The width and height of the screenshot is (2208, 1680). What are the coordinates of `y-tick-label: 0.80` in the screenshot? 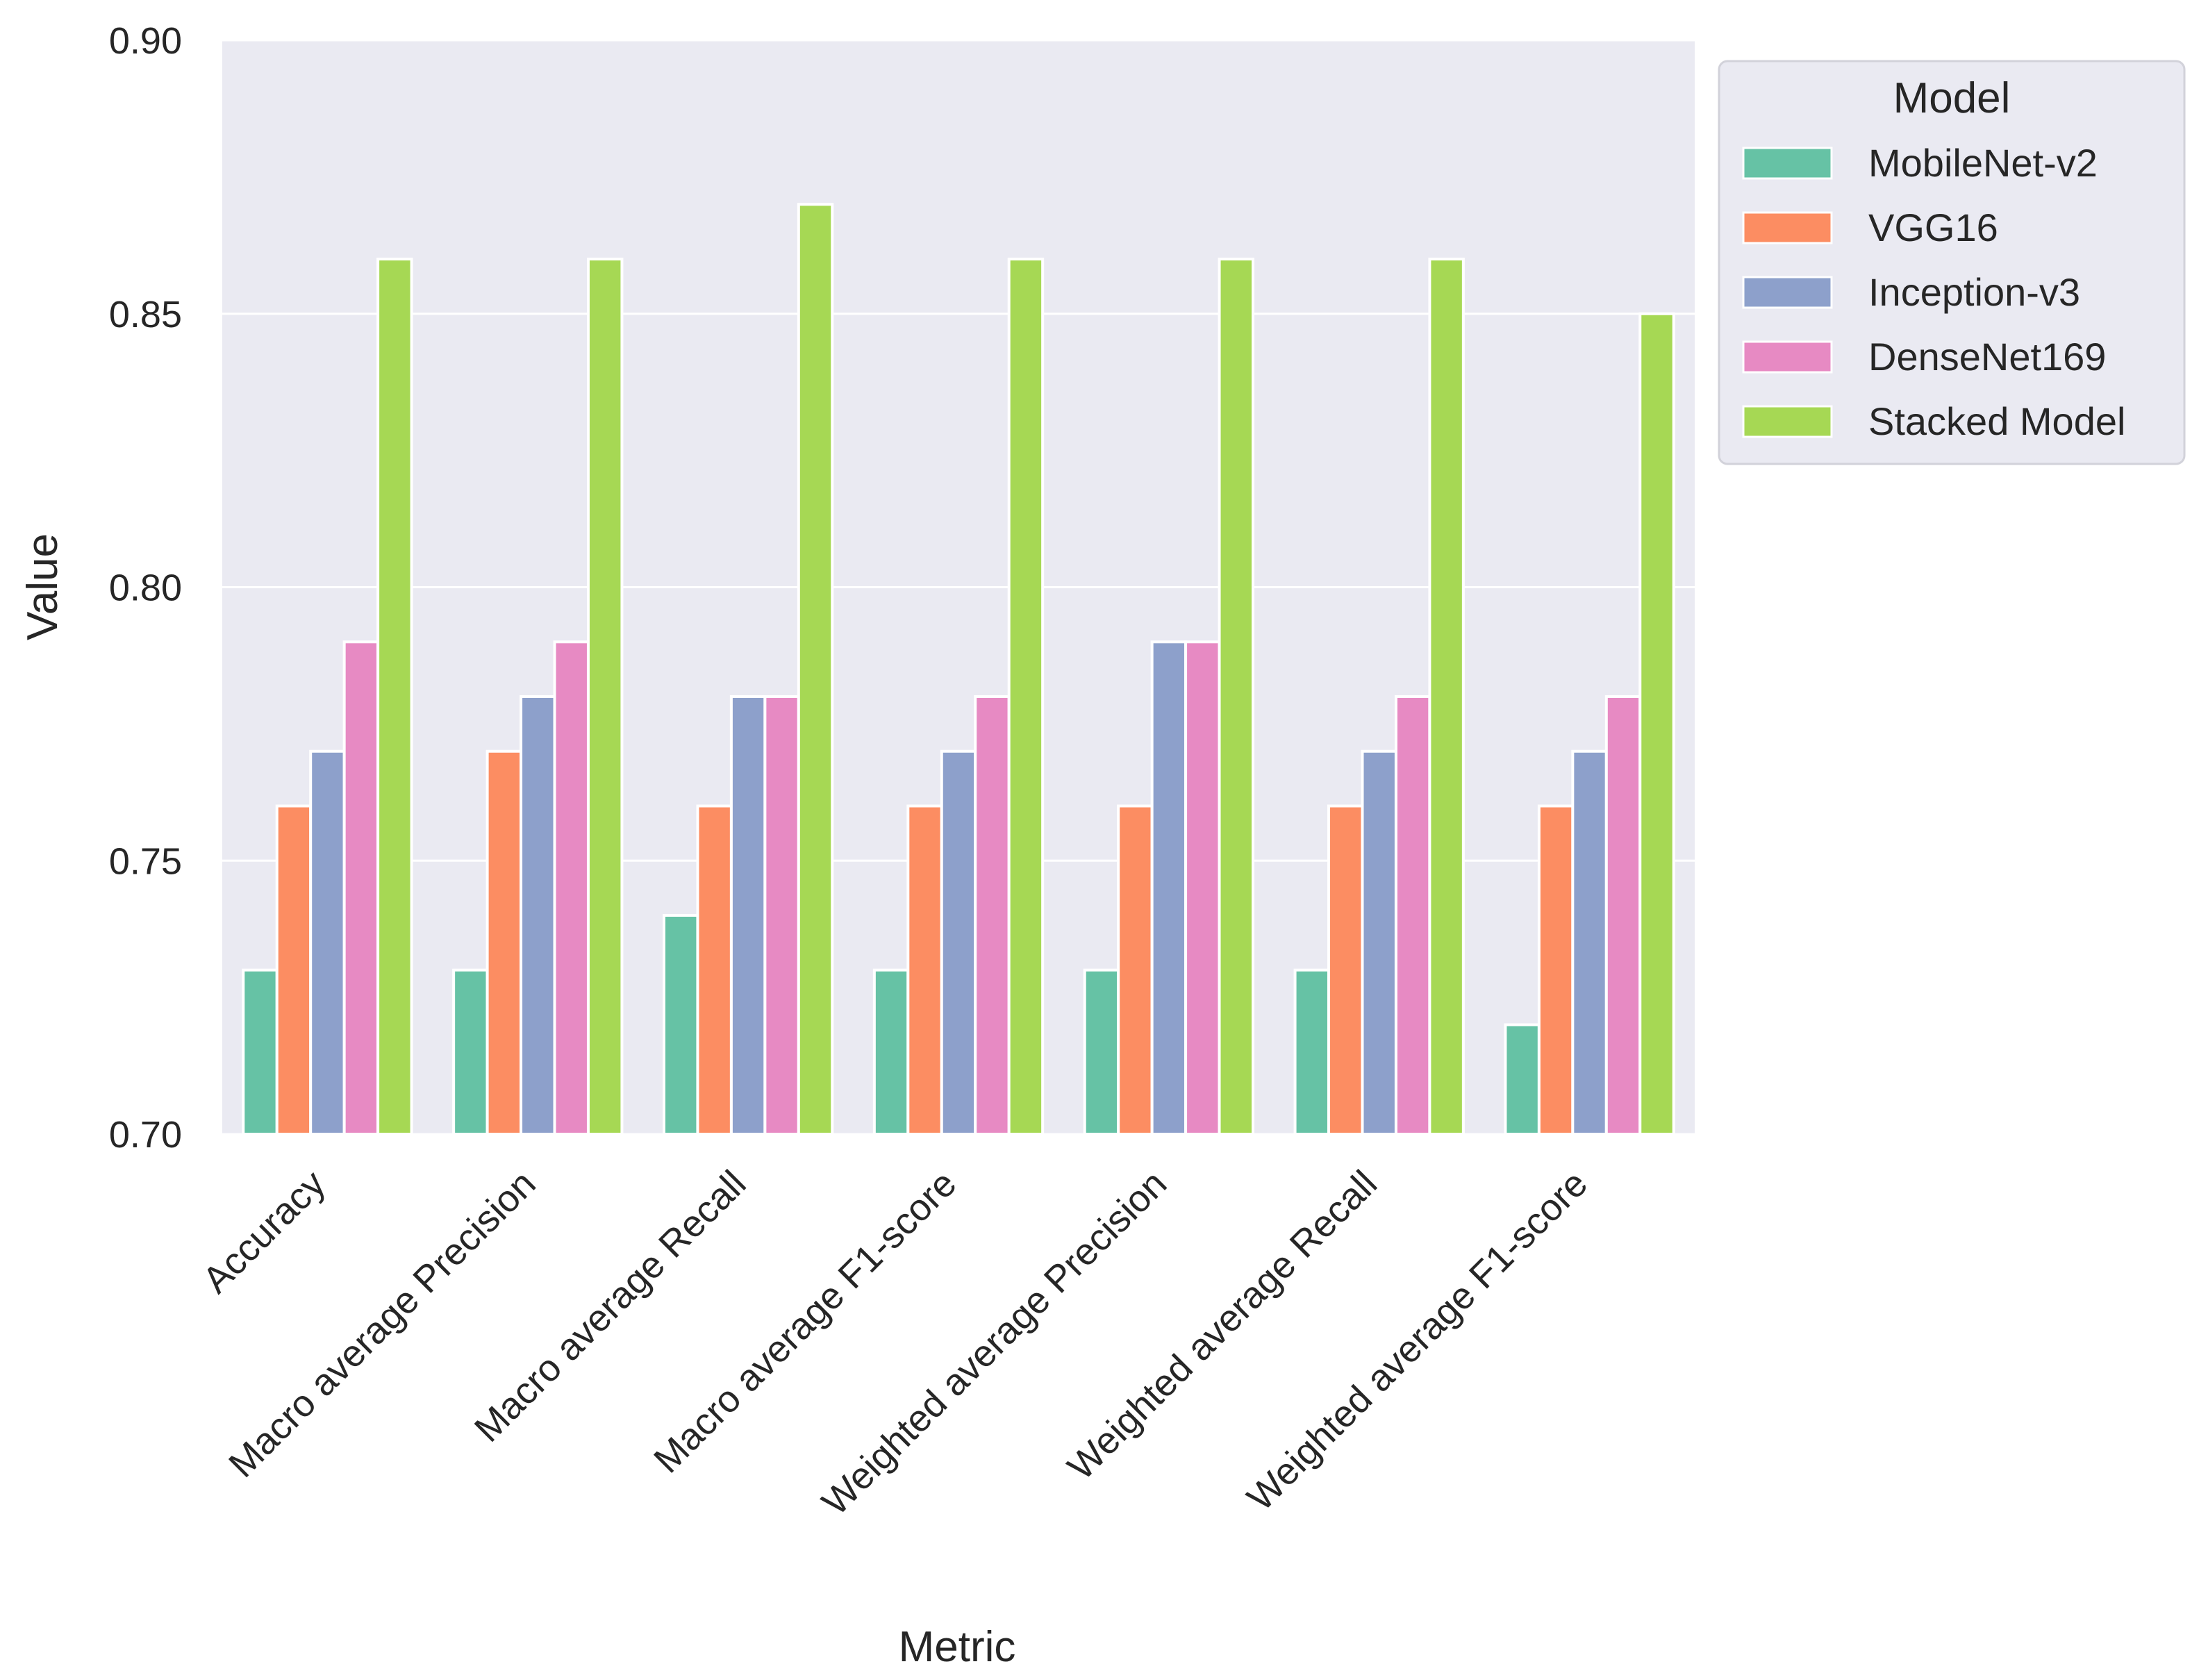 It's located at (145, 588).